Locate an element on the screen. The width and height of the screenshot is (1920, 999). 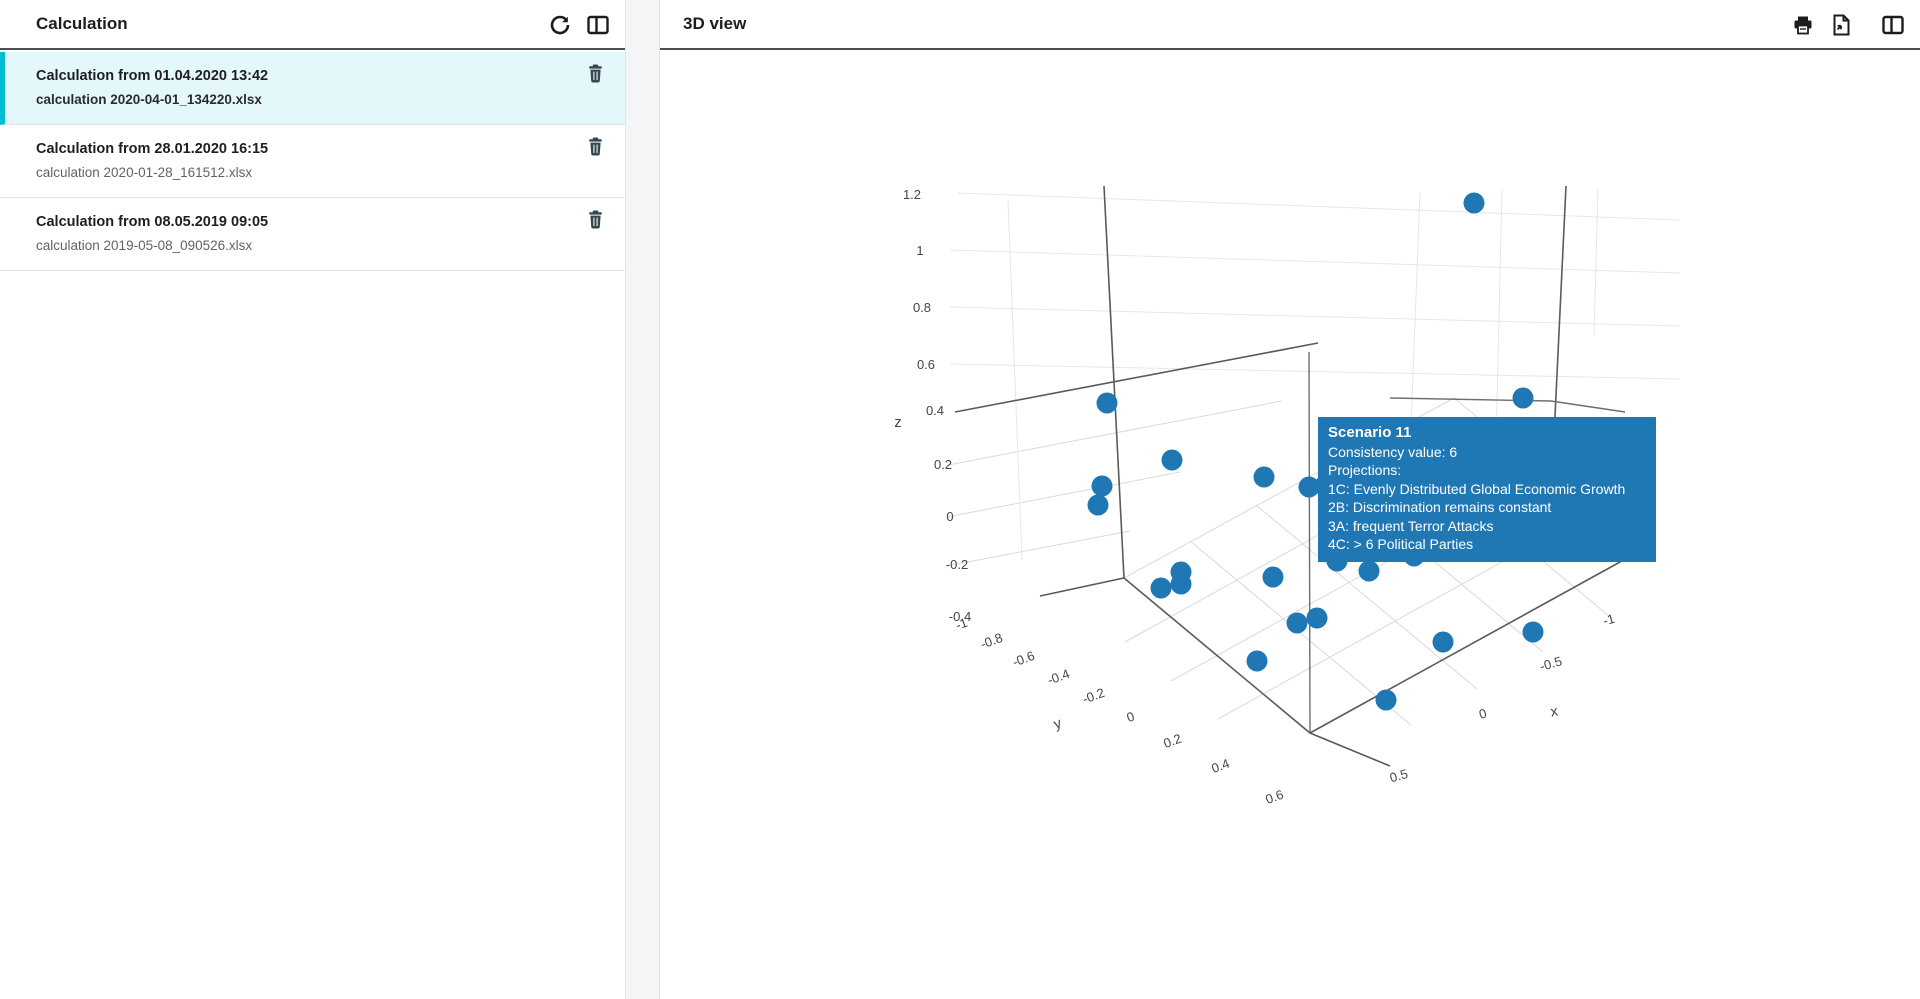
z-tick-label: 0.8 is located at coordinates (922, 307).